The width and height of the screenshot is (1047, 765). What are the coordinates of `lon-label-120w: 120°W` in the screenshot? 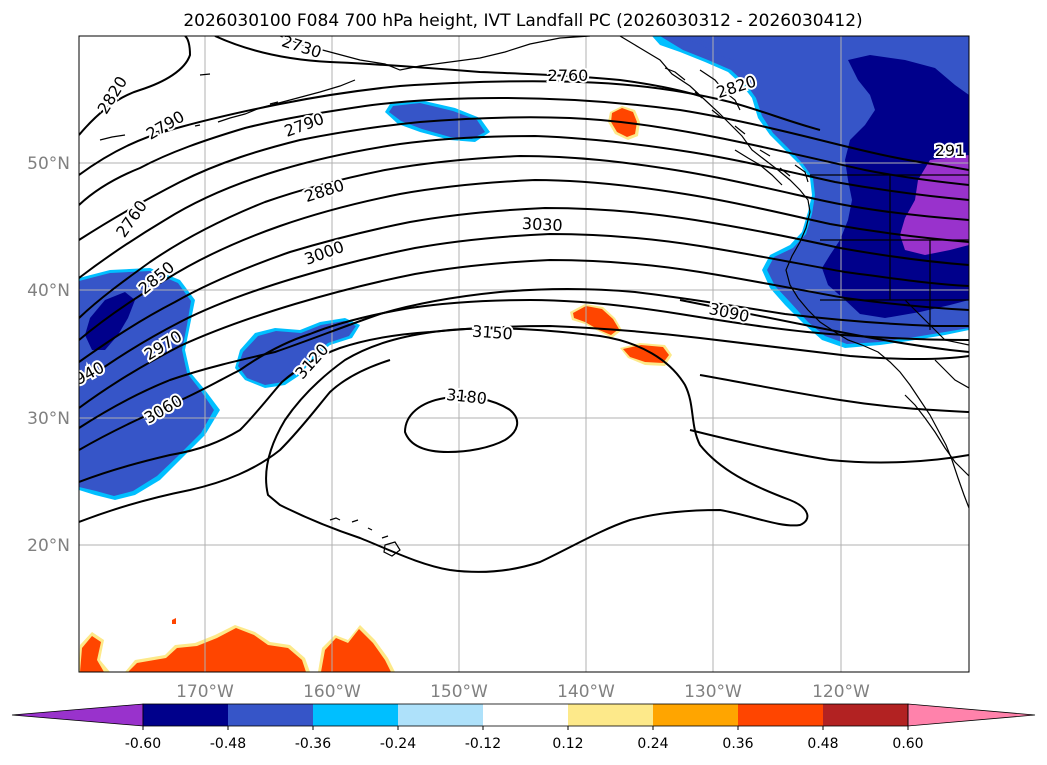 It's located at (841, 692).